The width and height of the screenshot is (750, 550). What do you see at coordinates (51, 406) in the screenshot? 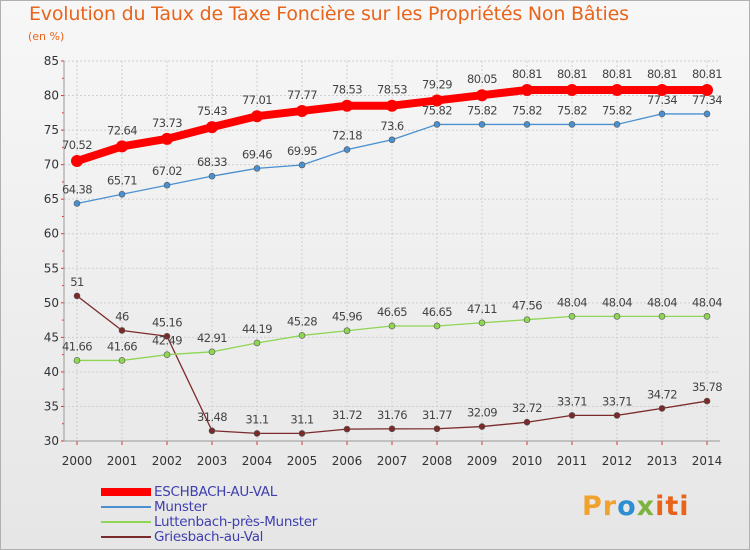
I see `y-tick-label: 35` at bounding box center [51, 406].